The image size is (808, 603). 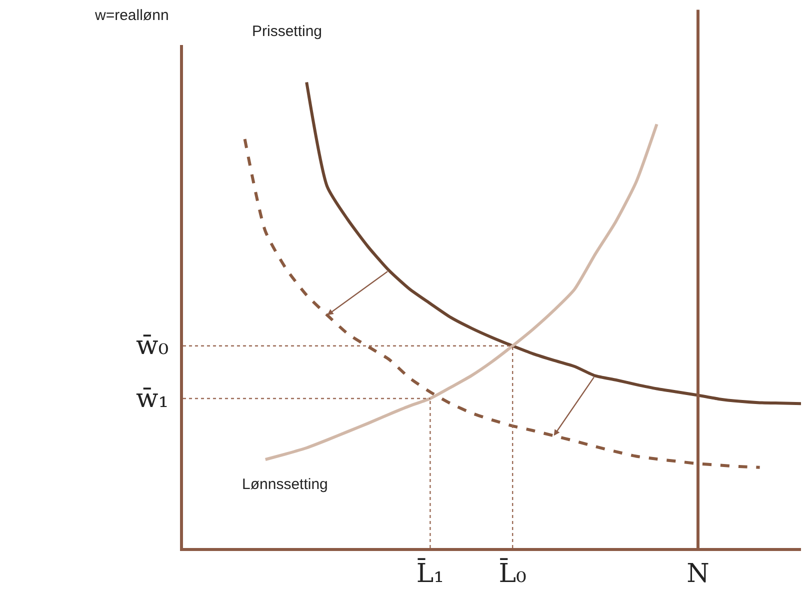 I want to click on series-label: Lønnssetting, so click(x=285, y=484).